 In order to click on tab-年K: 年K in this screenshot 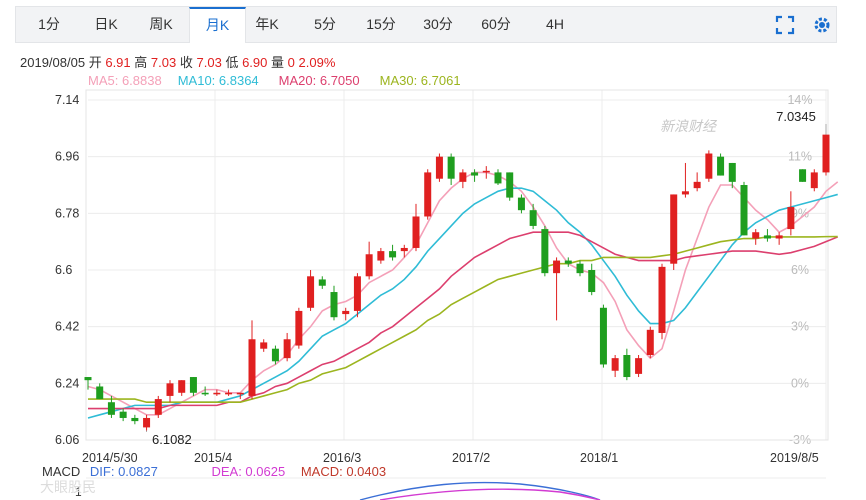, I will do `click(267, 24)`.